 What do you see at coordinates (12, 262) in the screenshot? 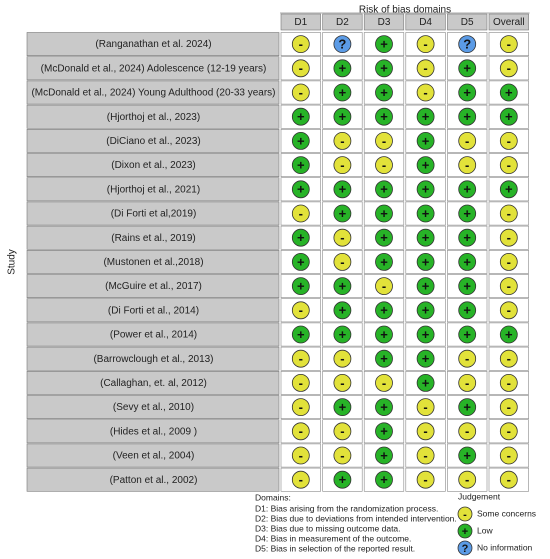
I see `y-label: Study` at bounding box center [12, 262].